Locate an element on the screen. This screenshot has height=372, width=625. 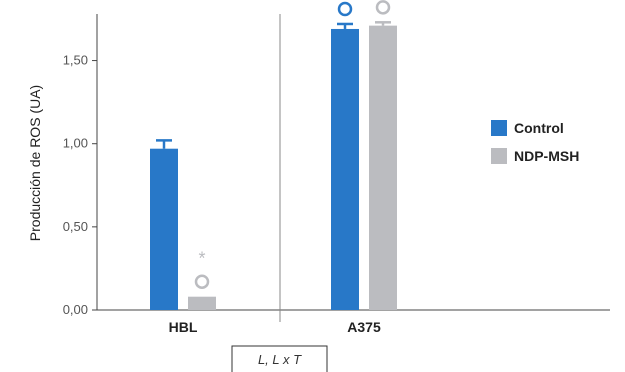
significance-asterisk-NDP-MSH-HBL: * is located at coordinates (201, 259).